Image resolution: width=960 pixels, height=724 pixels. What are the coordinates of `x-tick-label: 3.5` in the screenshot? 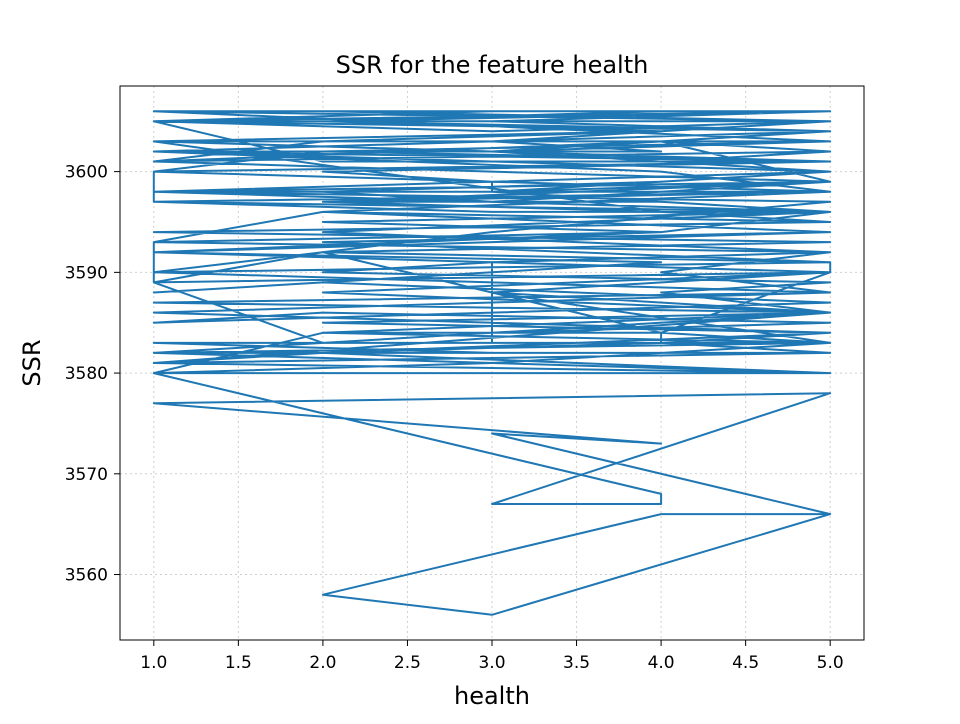 It's located at (576, 663).